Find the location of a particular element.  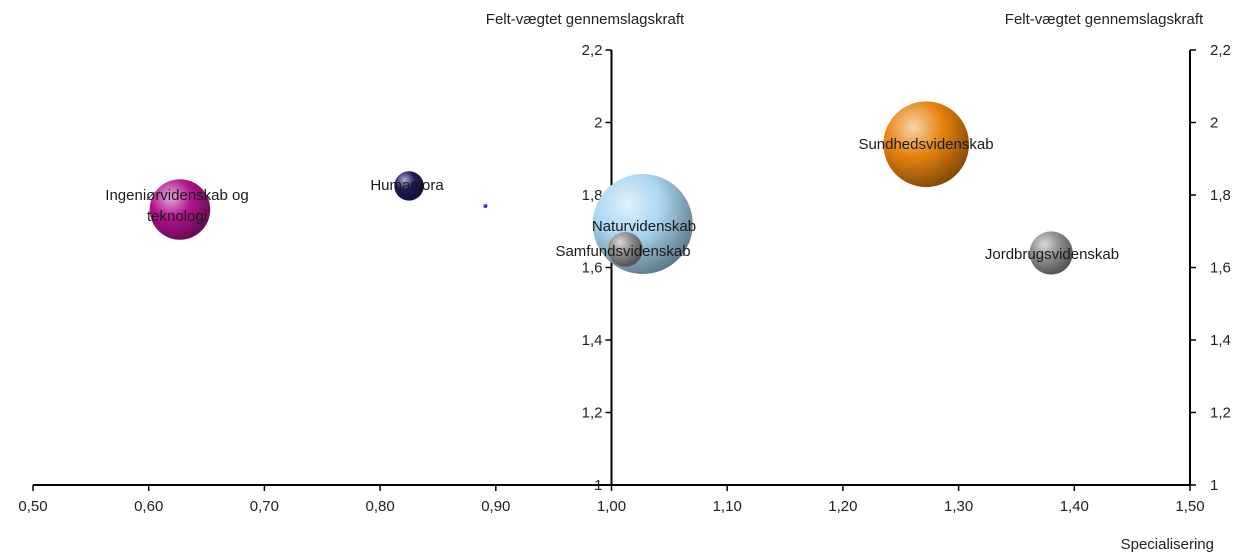

bubble-label: Jordbrugsvidenskab is located at coordinates (1052, 254).